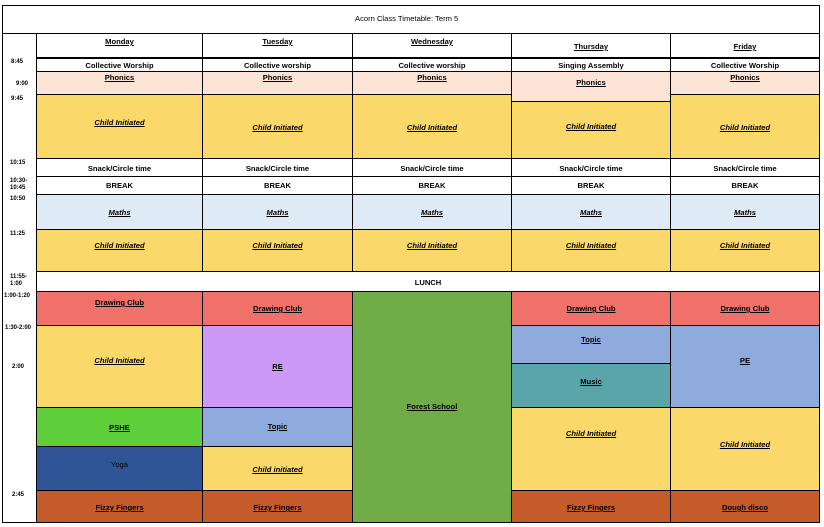 The height and width of the screenshot is (527, 824). What do you see at coordinates (277, 45) in the screenshot?
I see `day-header-tuesday: Tuesday` at bounding box center [277, 45].